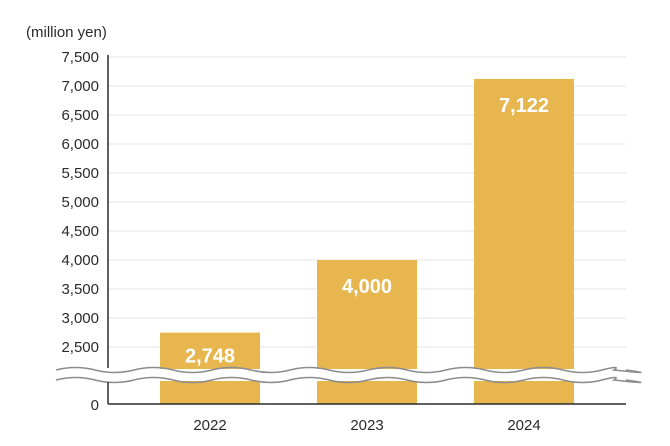 This screenshot has height=446, width=670. Describe the element at coordinates (367, 287) in the screenshot. I see `data-label-2023: 4,000` at that location.